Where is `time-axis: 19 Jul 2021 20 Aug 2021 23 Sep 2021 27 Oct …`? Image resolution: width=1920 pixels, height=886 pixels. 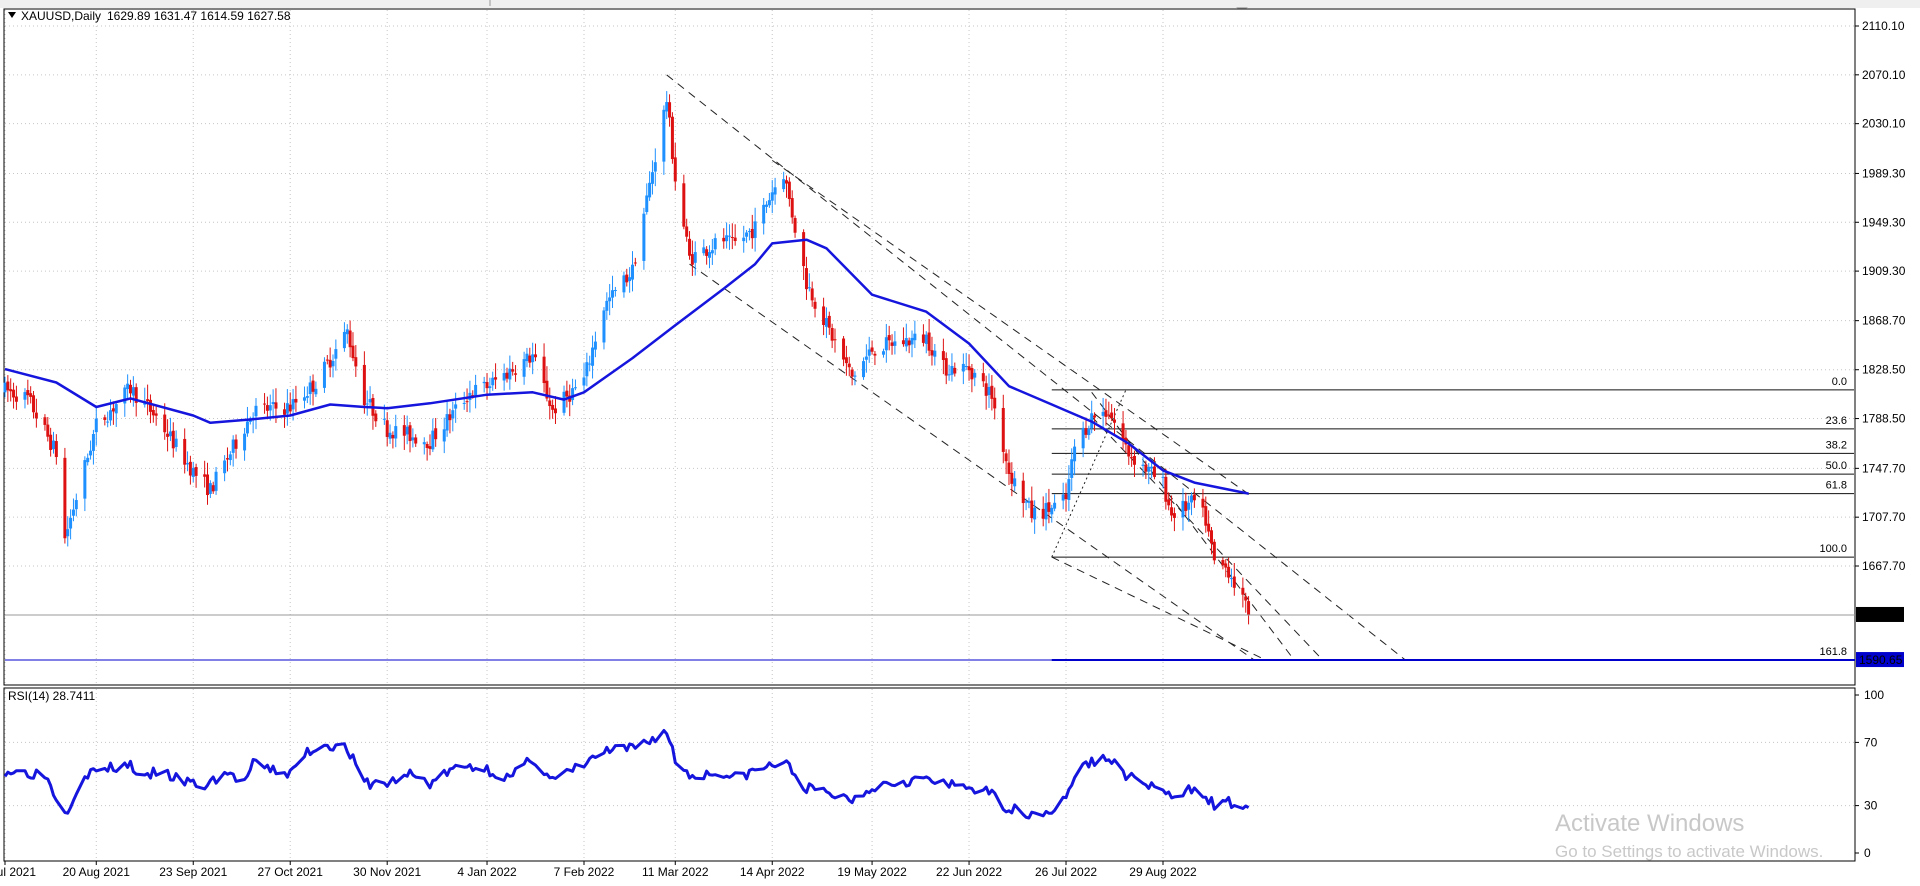
time-axis: 19 Jul 2021 20 Aug 2021 23 Sep 2021 27 Oct … is located at coordinates (598, 870).